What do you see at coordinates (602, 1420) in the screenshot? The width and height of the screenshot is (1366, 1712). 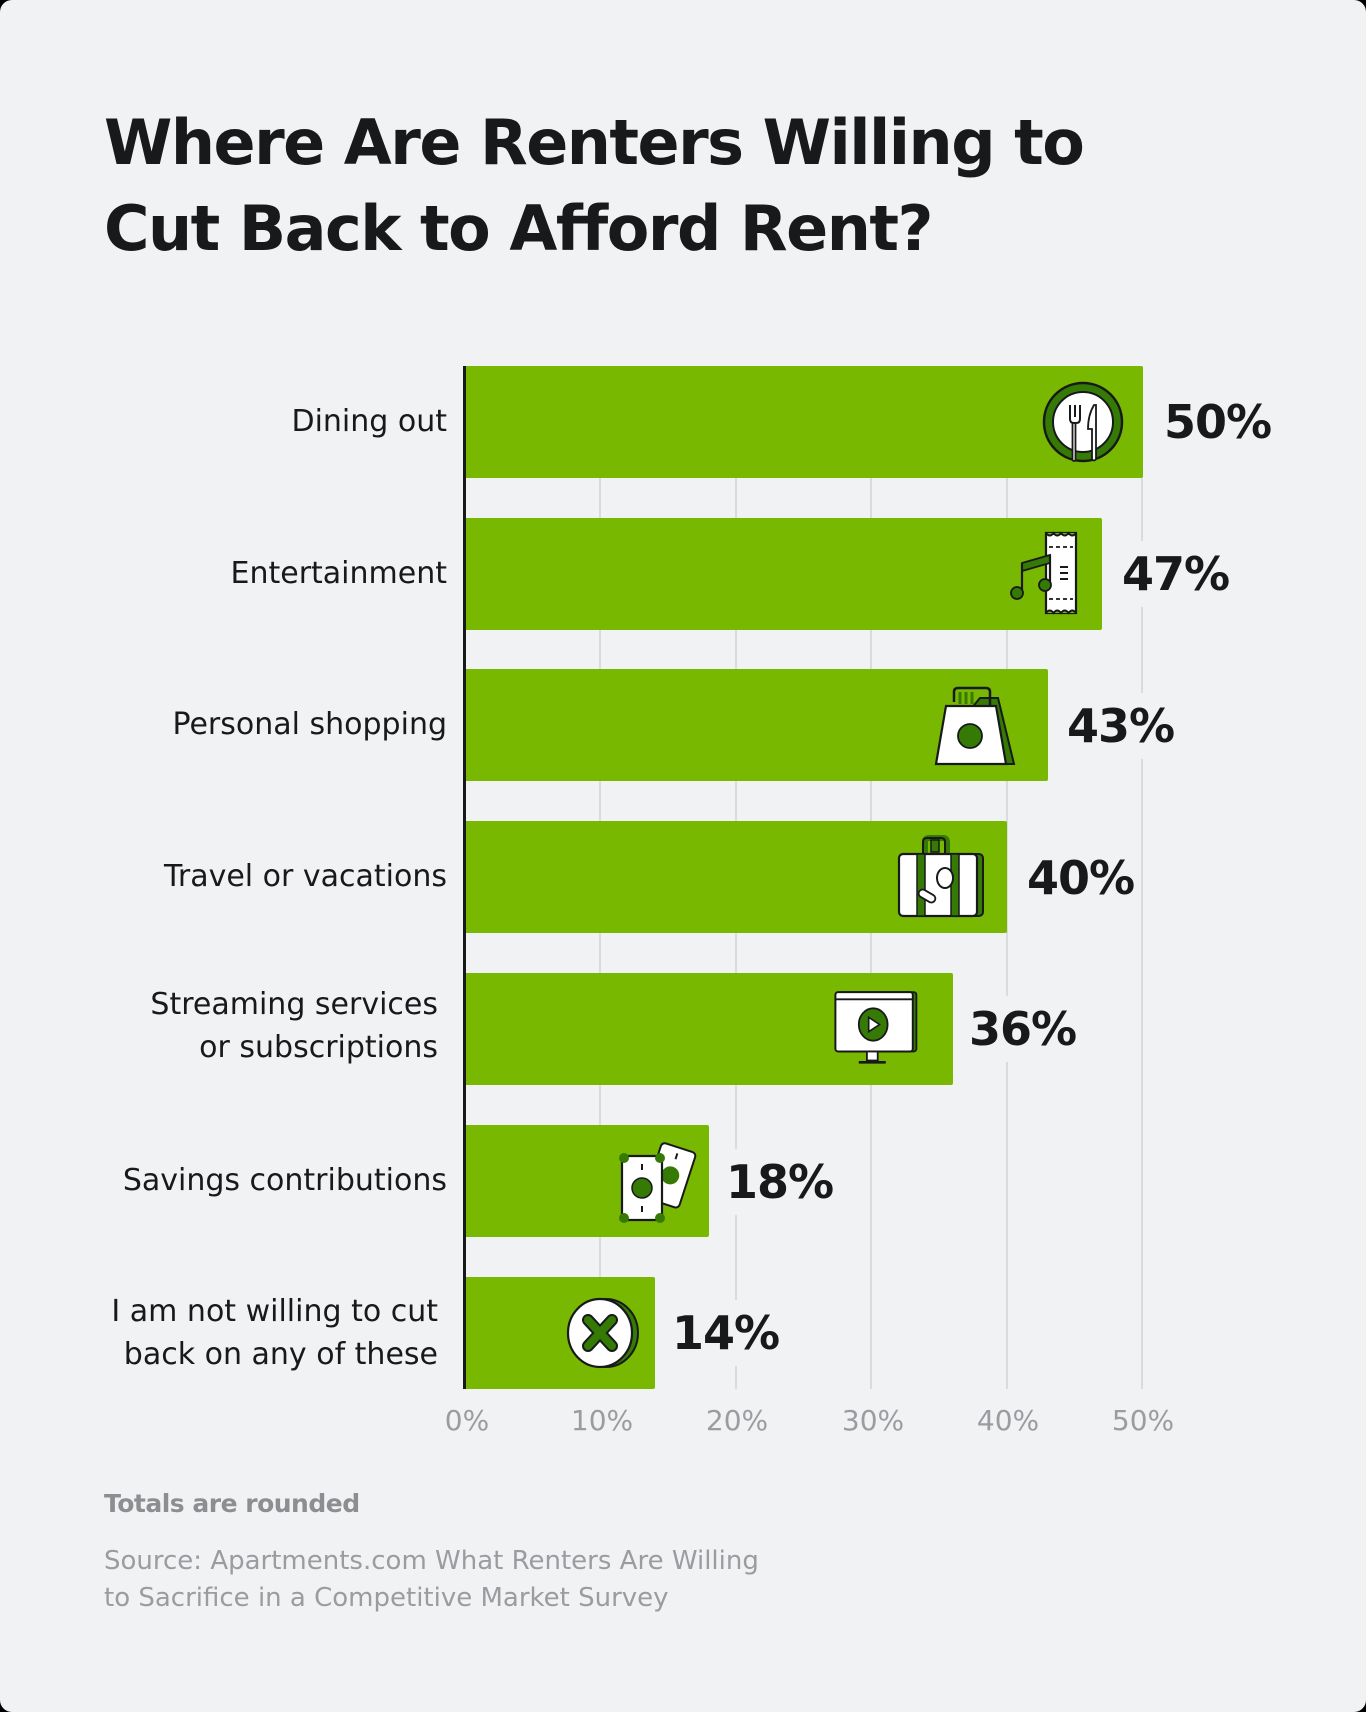 I see `x-tick-label: 10%` at bounding box center [602, 1420].